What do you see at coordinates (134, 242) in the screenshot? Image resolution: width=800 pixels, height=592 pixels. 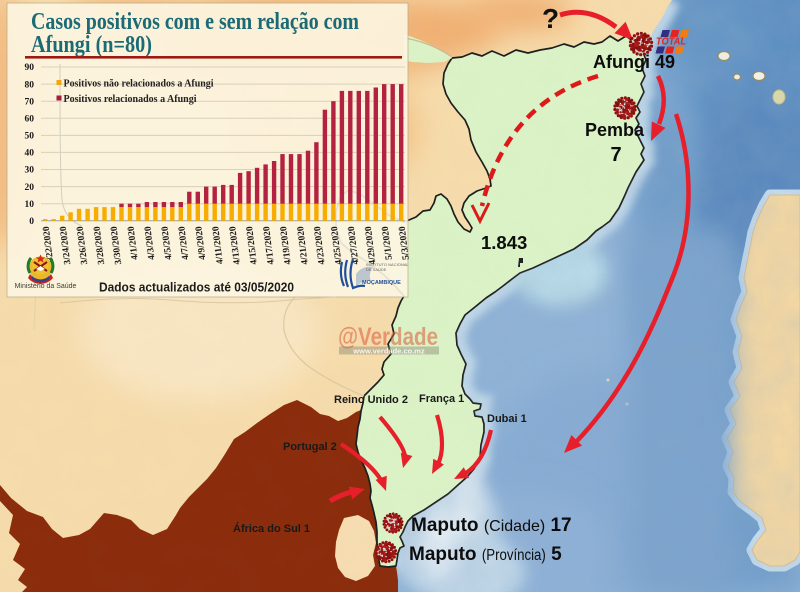 I see `svg-text: 4/1/2020` at bounding box center [134, 242].